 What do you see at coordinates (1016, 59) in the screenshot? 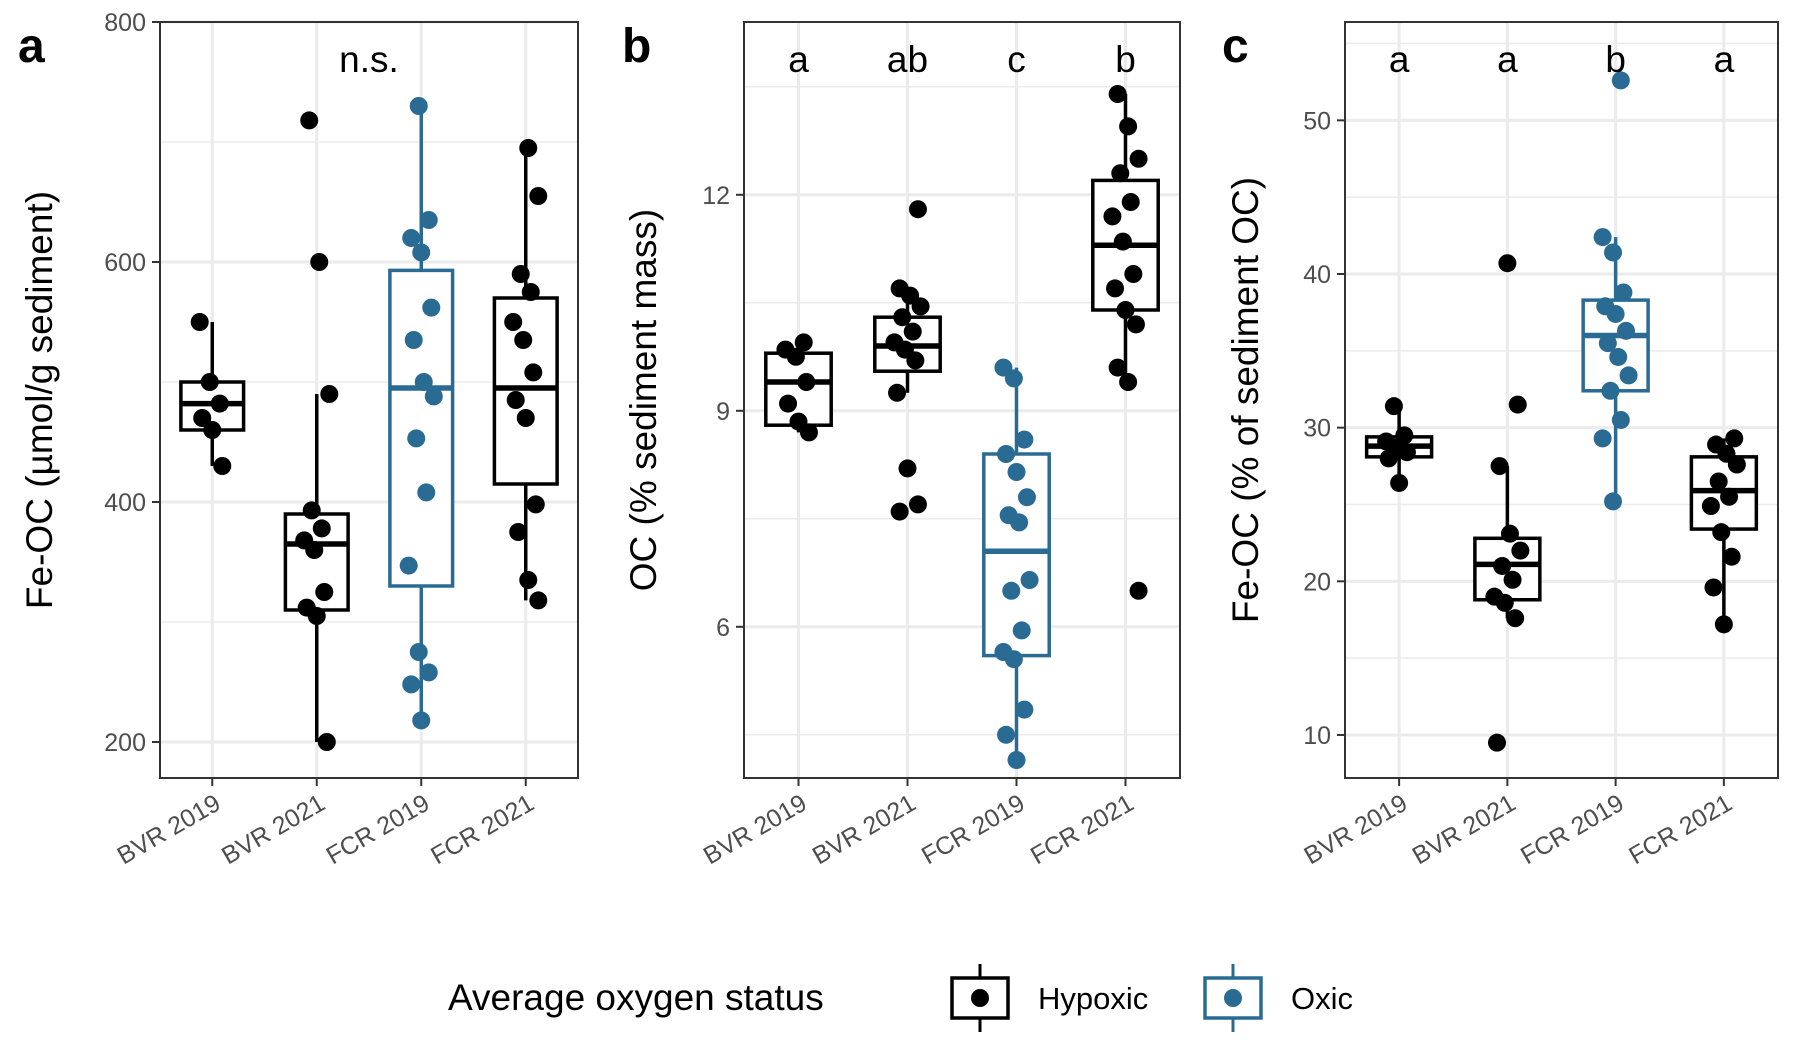
I see `significance-letter: c` at bounding box center [1016, 59].